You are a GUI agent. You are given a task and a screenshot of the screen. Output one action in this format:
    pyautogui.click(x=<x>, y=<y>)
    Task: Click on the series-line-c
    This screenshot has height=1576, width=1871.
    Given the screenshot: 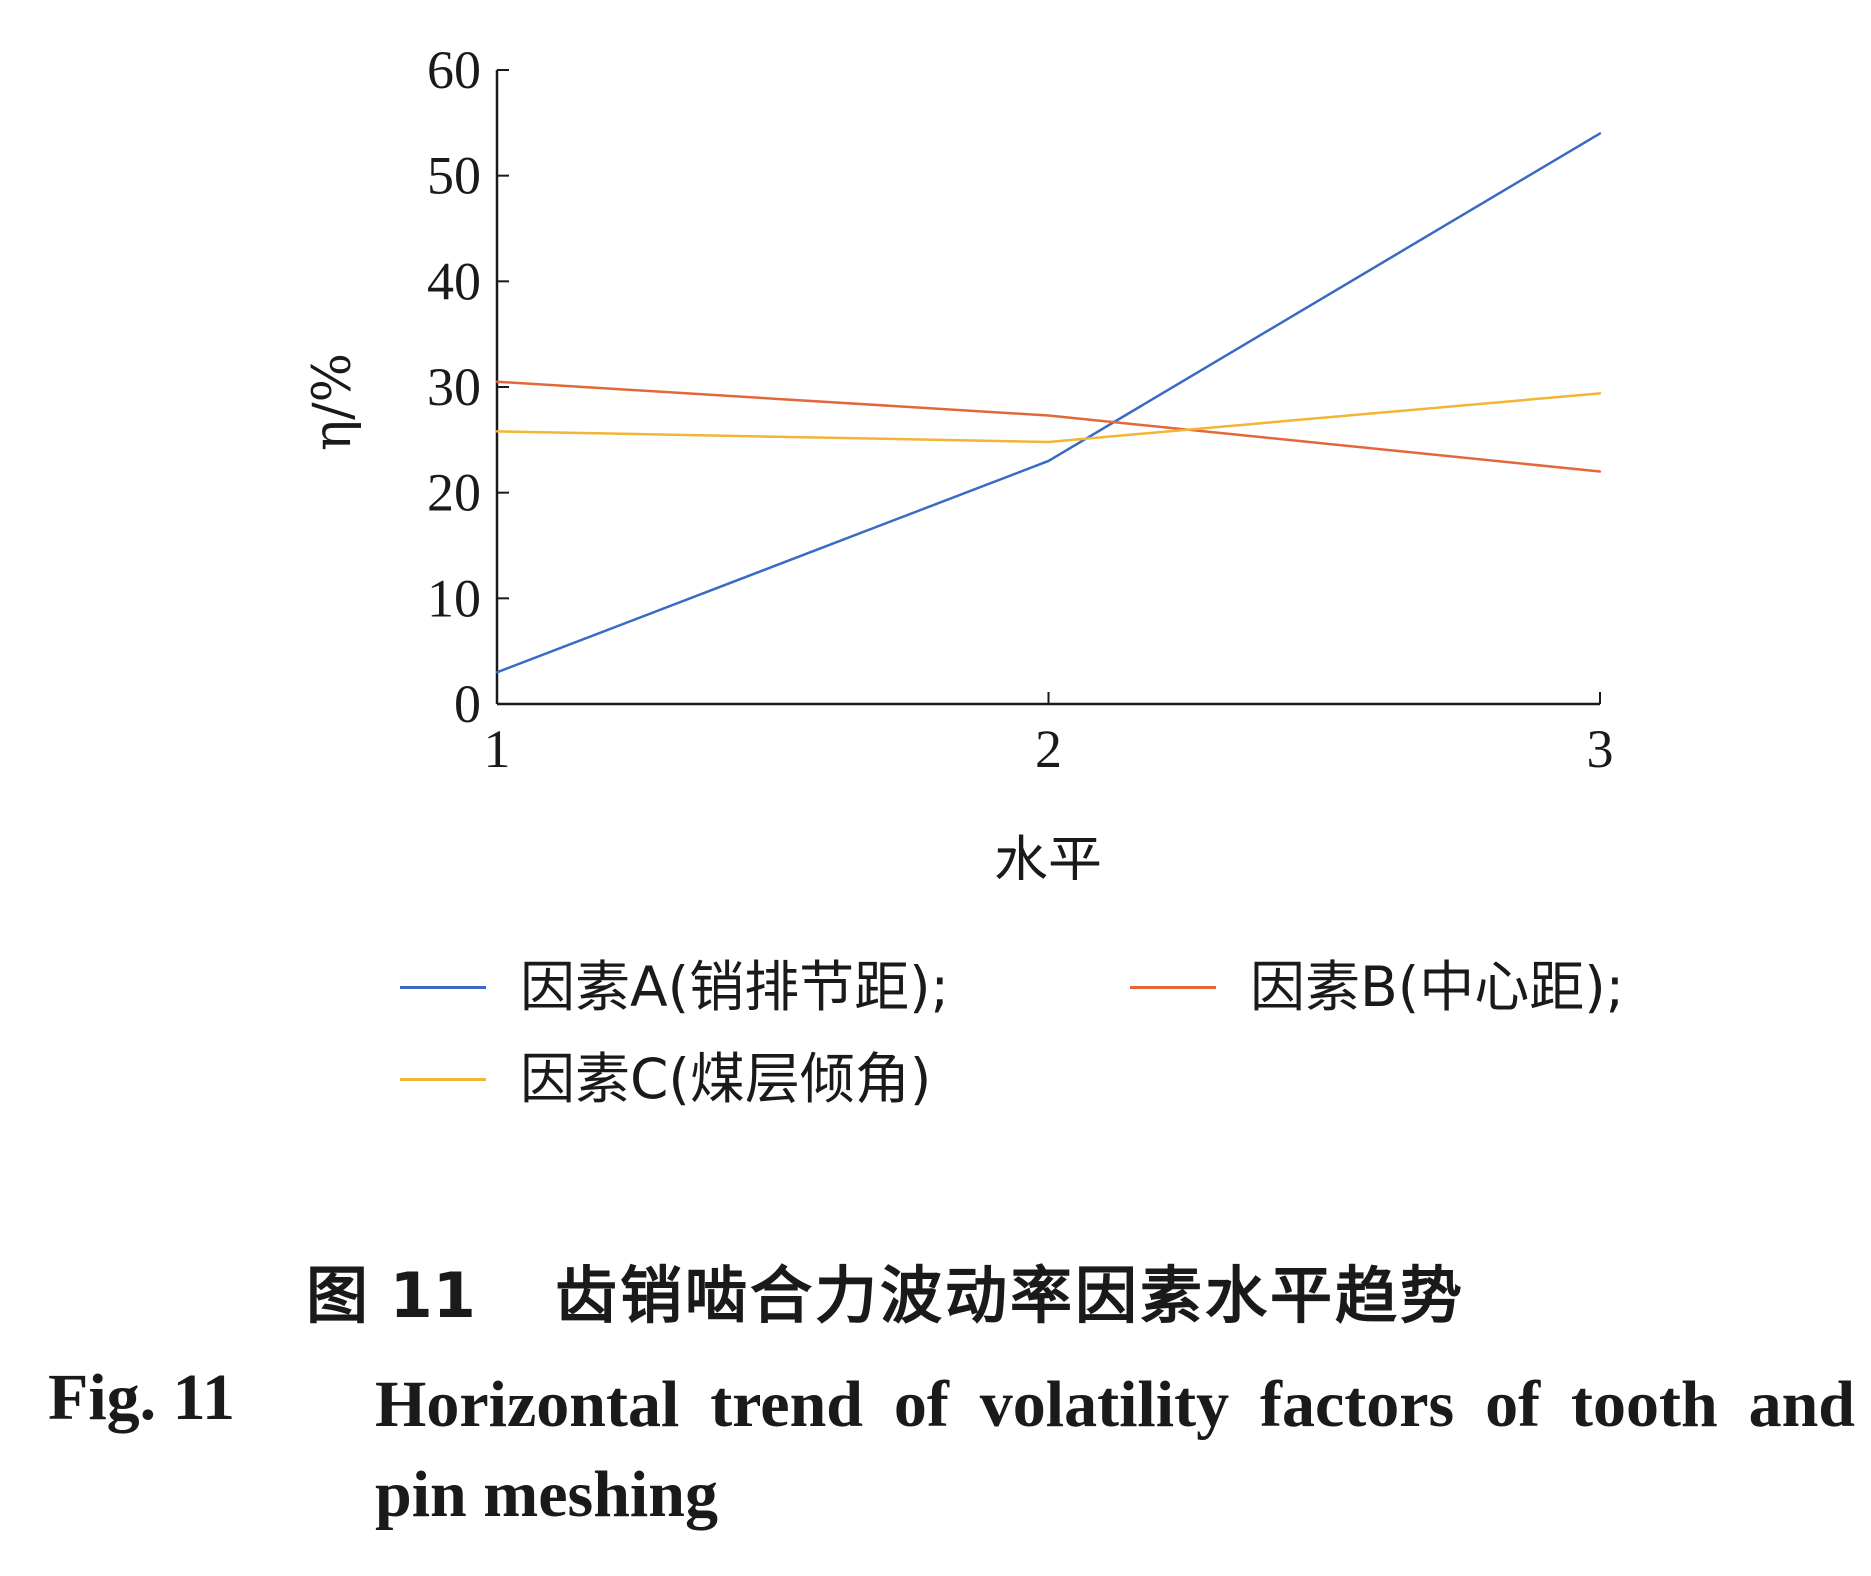 What is the action you would take?
    pyautogui.click(x=1048, y=418)
    